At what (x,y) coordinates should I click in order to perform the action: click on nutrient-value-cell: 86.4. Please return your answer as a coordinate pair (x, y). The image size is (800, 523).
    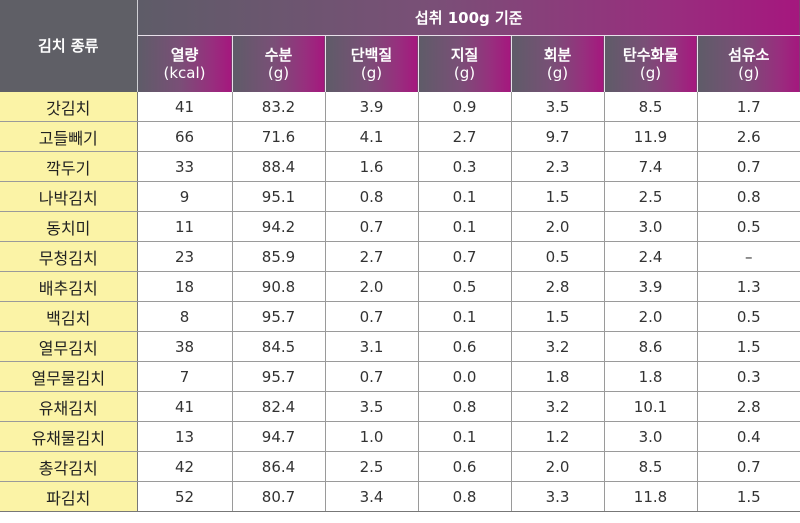
    Looking at the image, I should click on (278, 466).